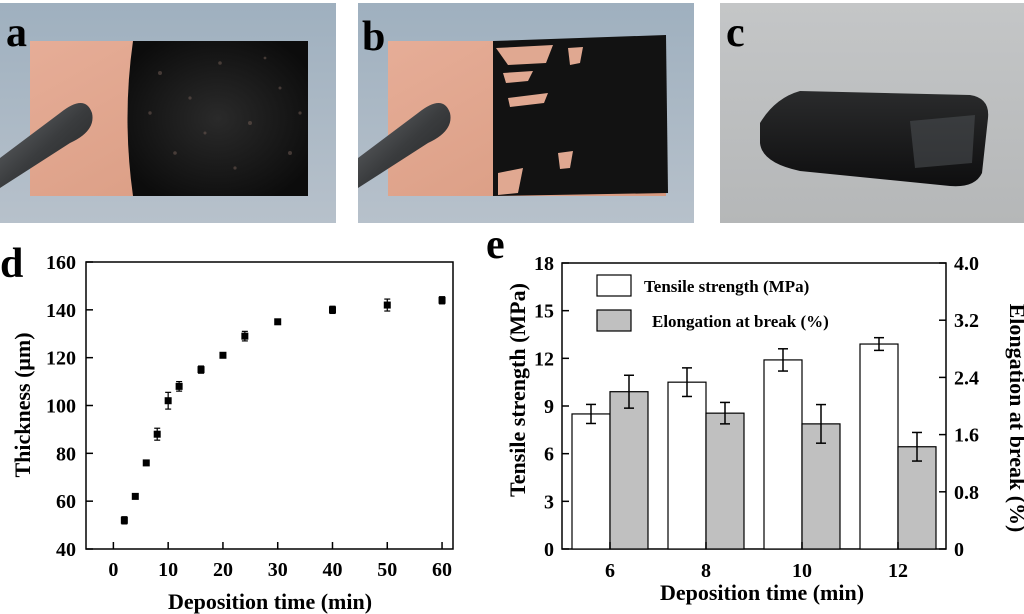 This screenshot has width=1024, height=614. Describe the element at coordinates (735, 33) in the screenshot. I see `panel-letter-c: c` at that location.